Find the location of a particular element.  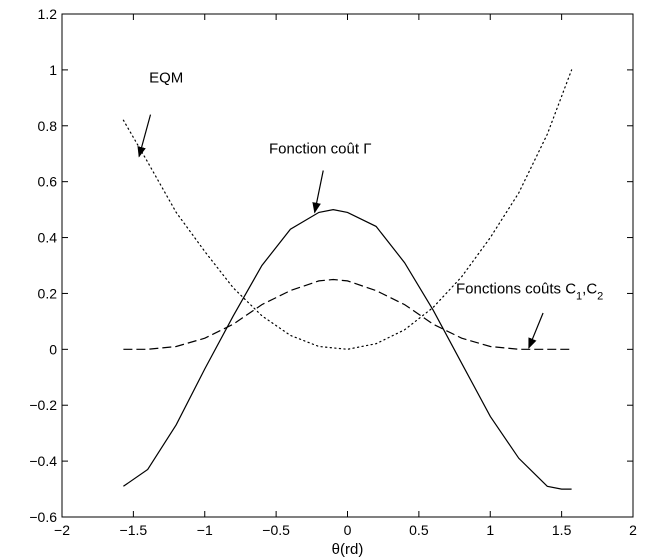

x-tick-label: 0 is located at coordinates (348, 530).